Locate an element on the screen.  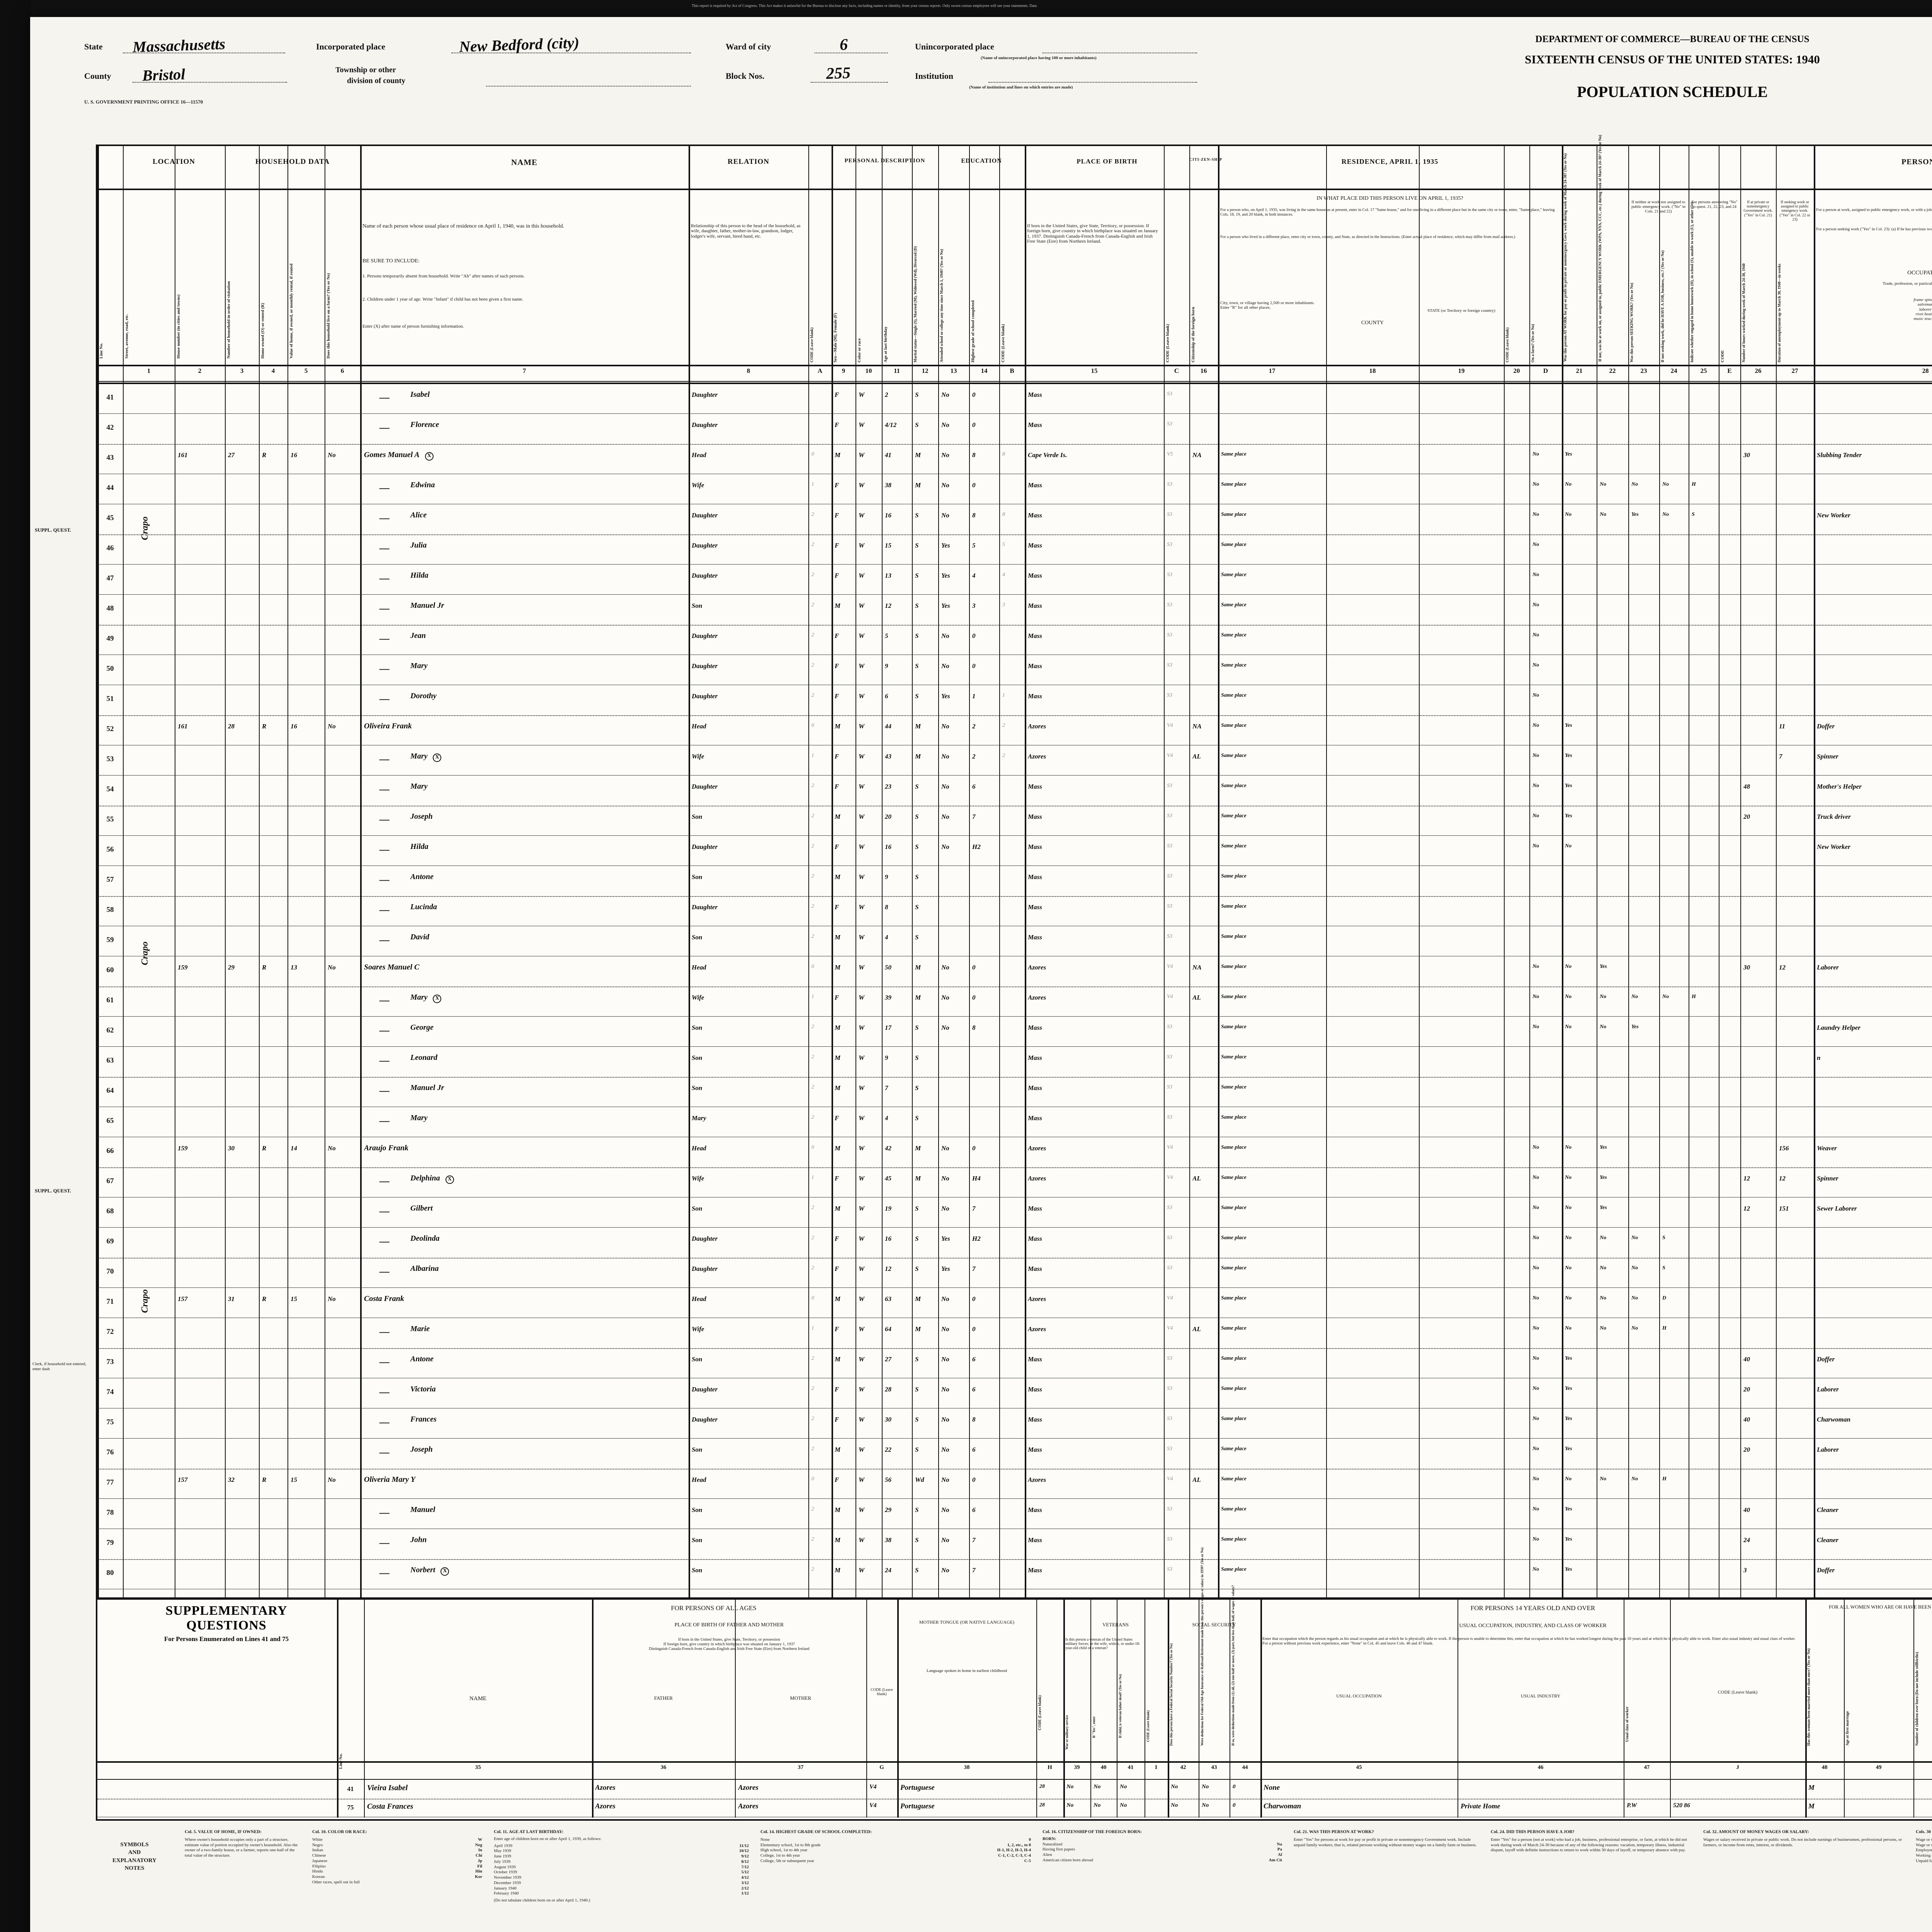
cell-cit: AL is located at coordinates (1197, 1329).